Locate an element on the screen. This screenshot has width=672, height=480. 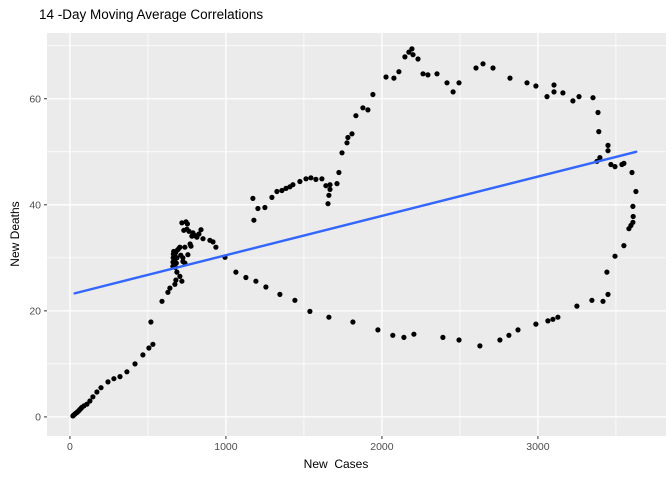
x-tick-label: 3000 is located at coordinates (538, 447).